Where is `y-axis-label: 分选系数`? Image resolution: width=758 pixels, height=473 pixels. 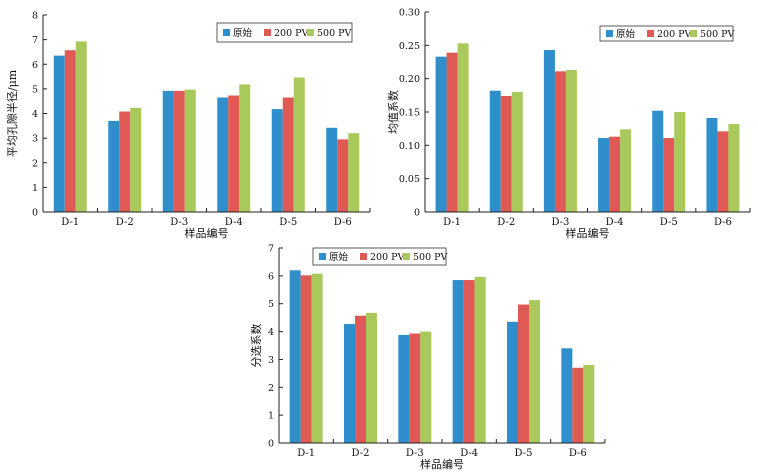 y-axis-label: 分选系数 is located at coordinates (256, 346).